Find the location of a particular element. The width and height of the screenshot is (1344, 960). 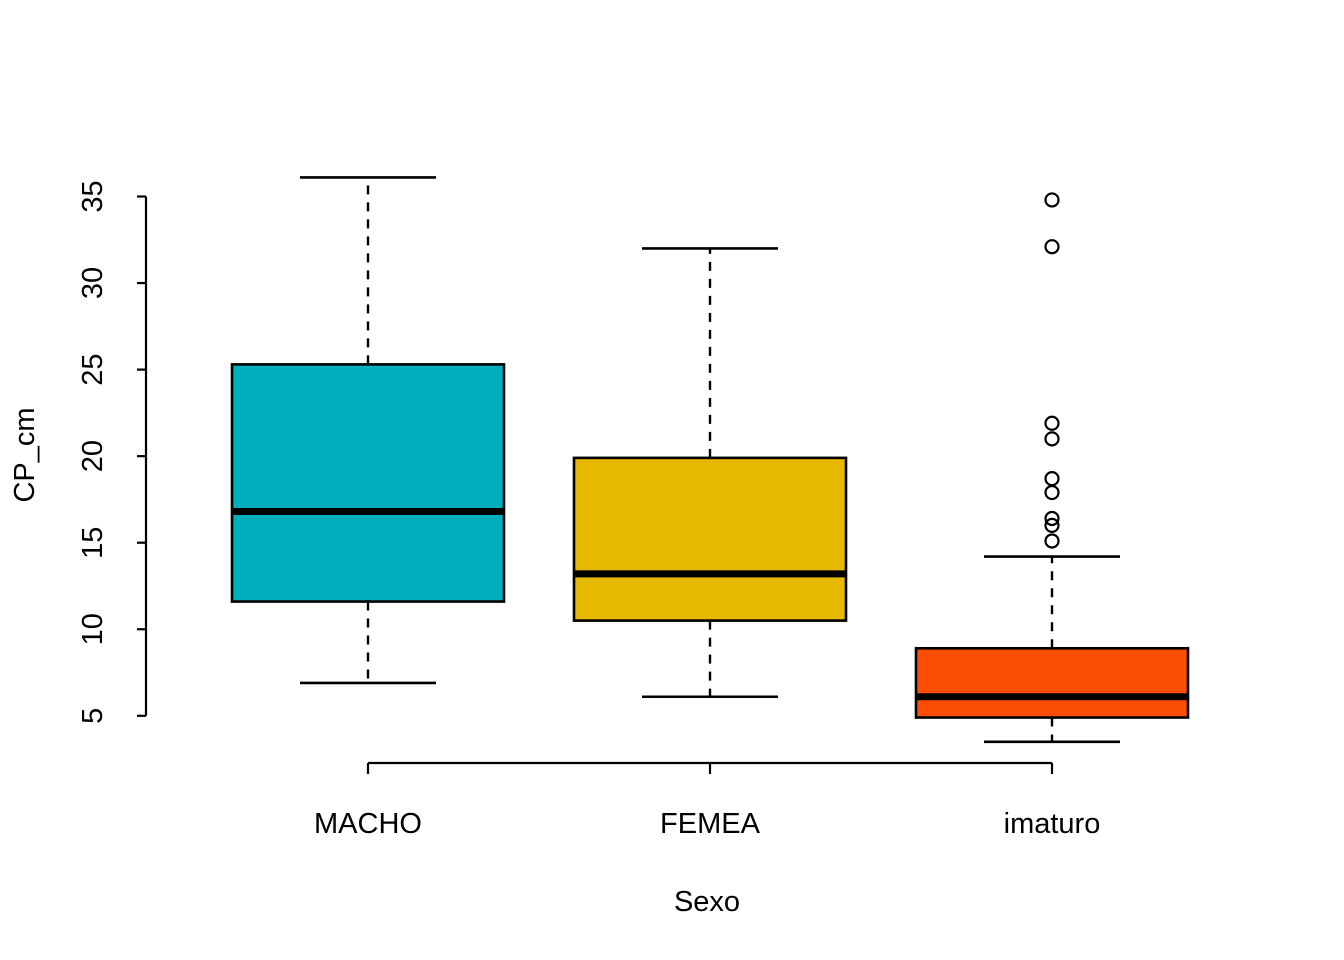

y-tick-label: 35 is located at coordinates (93, 196).